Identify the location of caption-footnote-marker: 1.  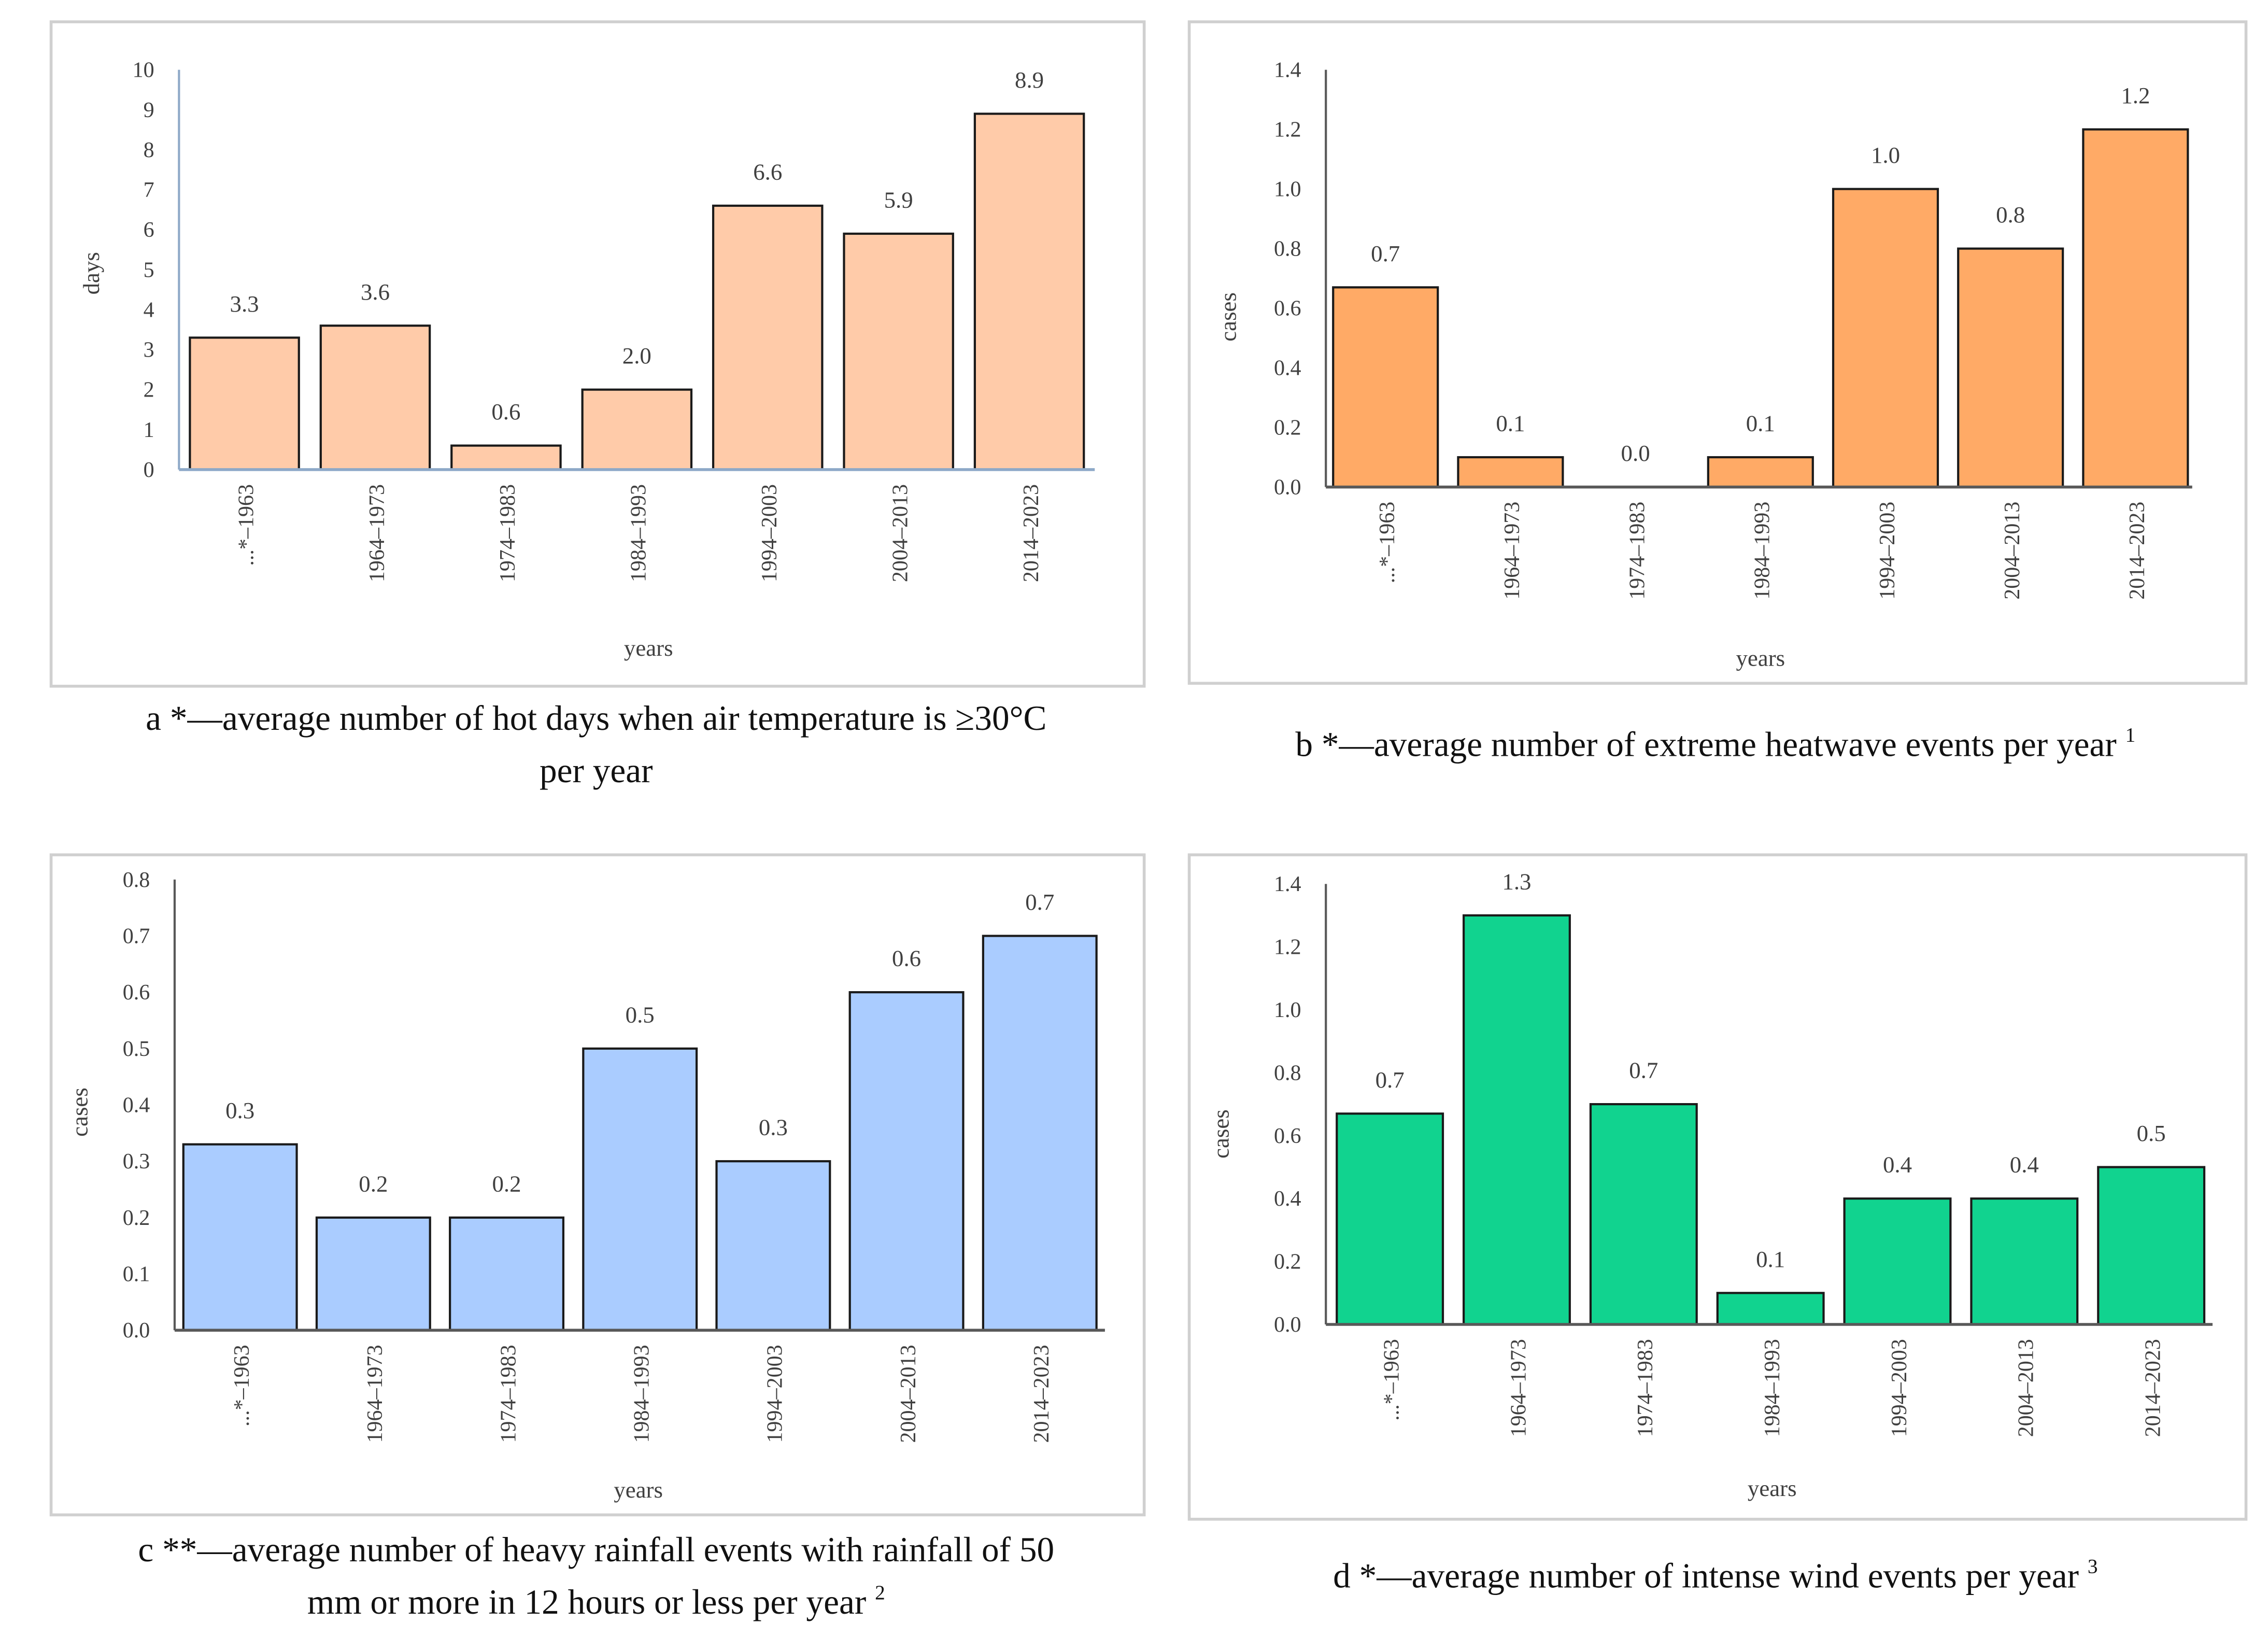
(2130, 735).